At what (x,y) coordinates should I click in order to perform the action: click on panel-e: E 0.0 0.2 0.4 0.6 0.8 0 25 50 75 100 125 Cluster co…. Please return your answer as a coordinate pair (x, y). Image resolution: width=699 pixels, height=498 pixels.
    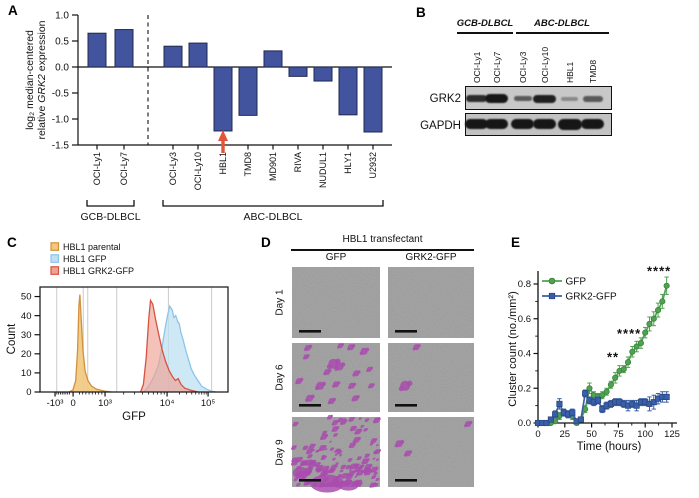
    Looking at the image, I should click on (602, 365).